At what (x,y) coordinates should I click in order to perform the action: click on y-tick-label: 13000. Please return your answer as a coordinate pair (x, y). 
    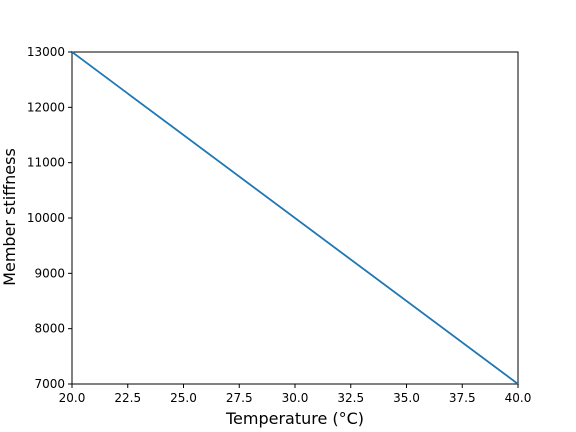
    Looking at the image, I should click on (46, 52).